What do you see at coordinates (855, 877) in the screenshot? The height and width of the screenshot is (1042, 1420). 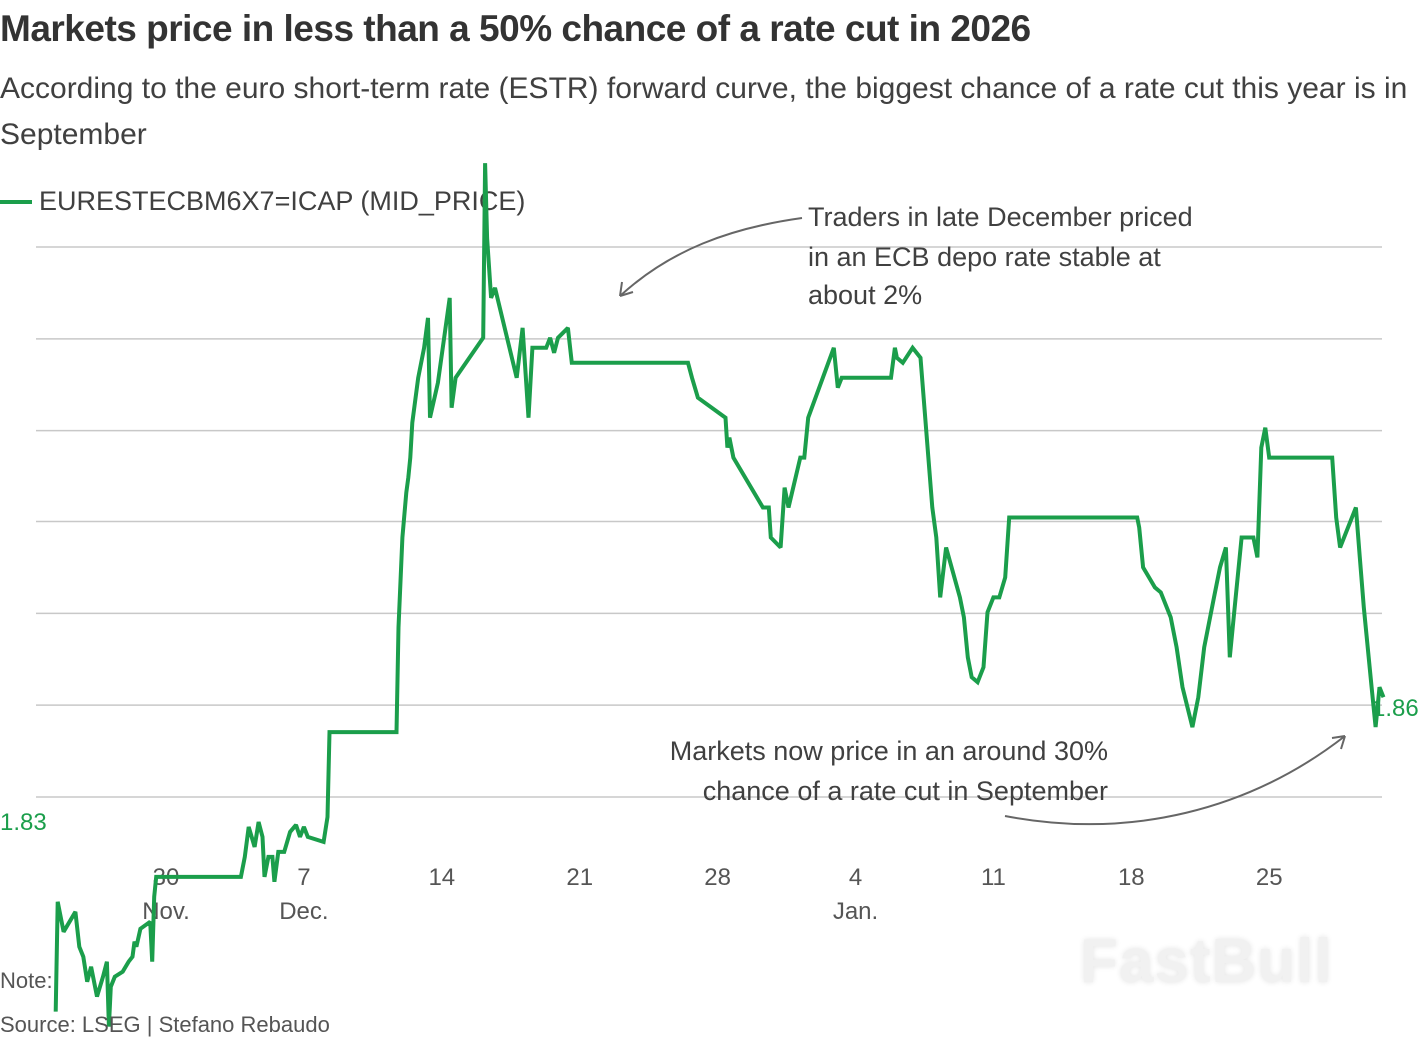 I see `x-tick-label: 4` at bounding box center [855, 877].